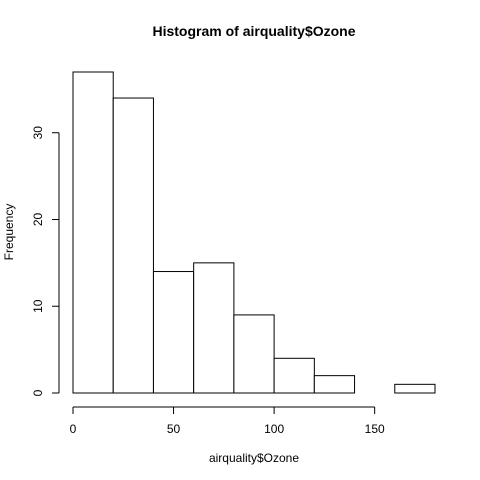 This screenshot has height=480, width=480. What do you see at coordinates (38, 392) in the screenshot?
I see `y-tick-label: 0` at bounding box center [38, 392].